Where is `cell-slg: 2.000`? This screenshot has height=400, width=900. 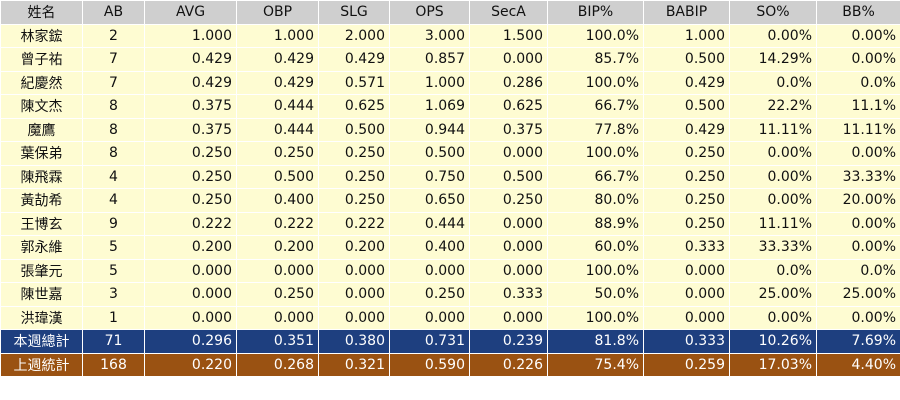
cell-slg: 2.000 is located at coordinates (354, 35).